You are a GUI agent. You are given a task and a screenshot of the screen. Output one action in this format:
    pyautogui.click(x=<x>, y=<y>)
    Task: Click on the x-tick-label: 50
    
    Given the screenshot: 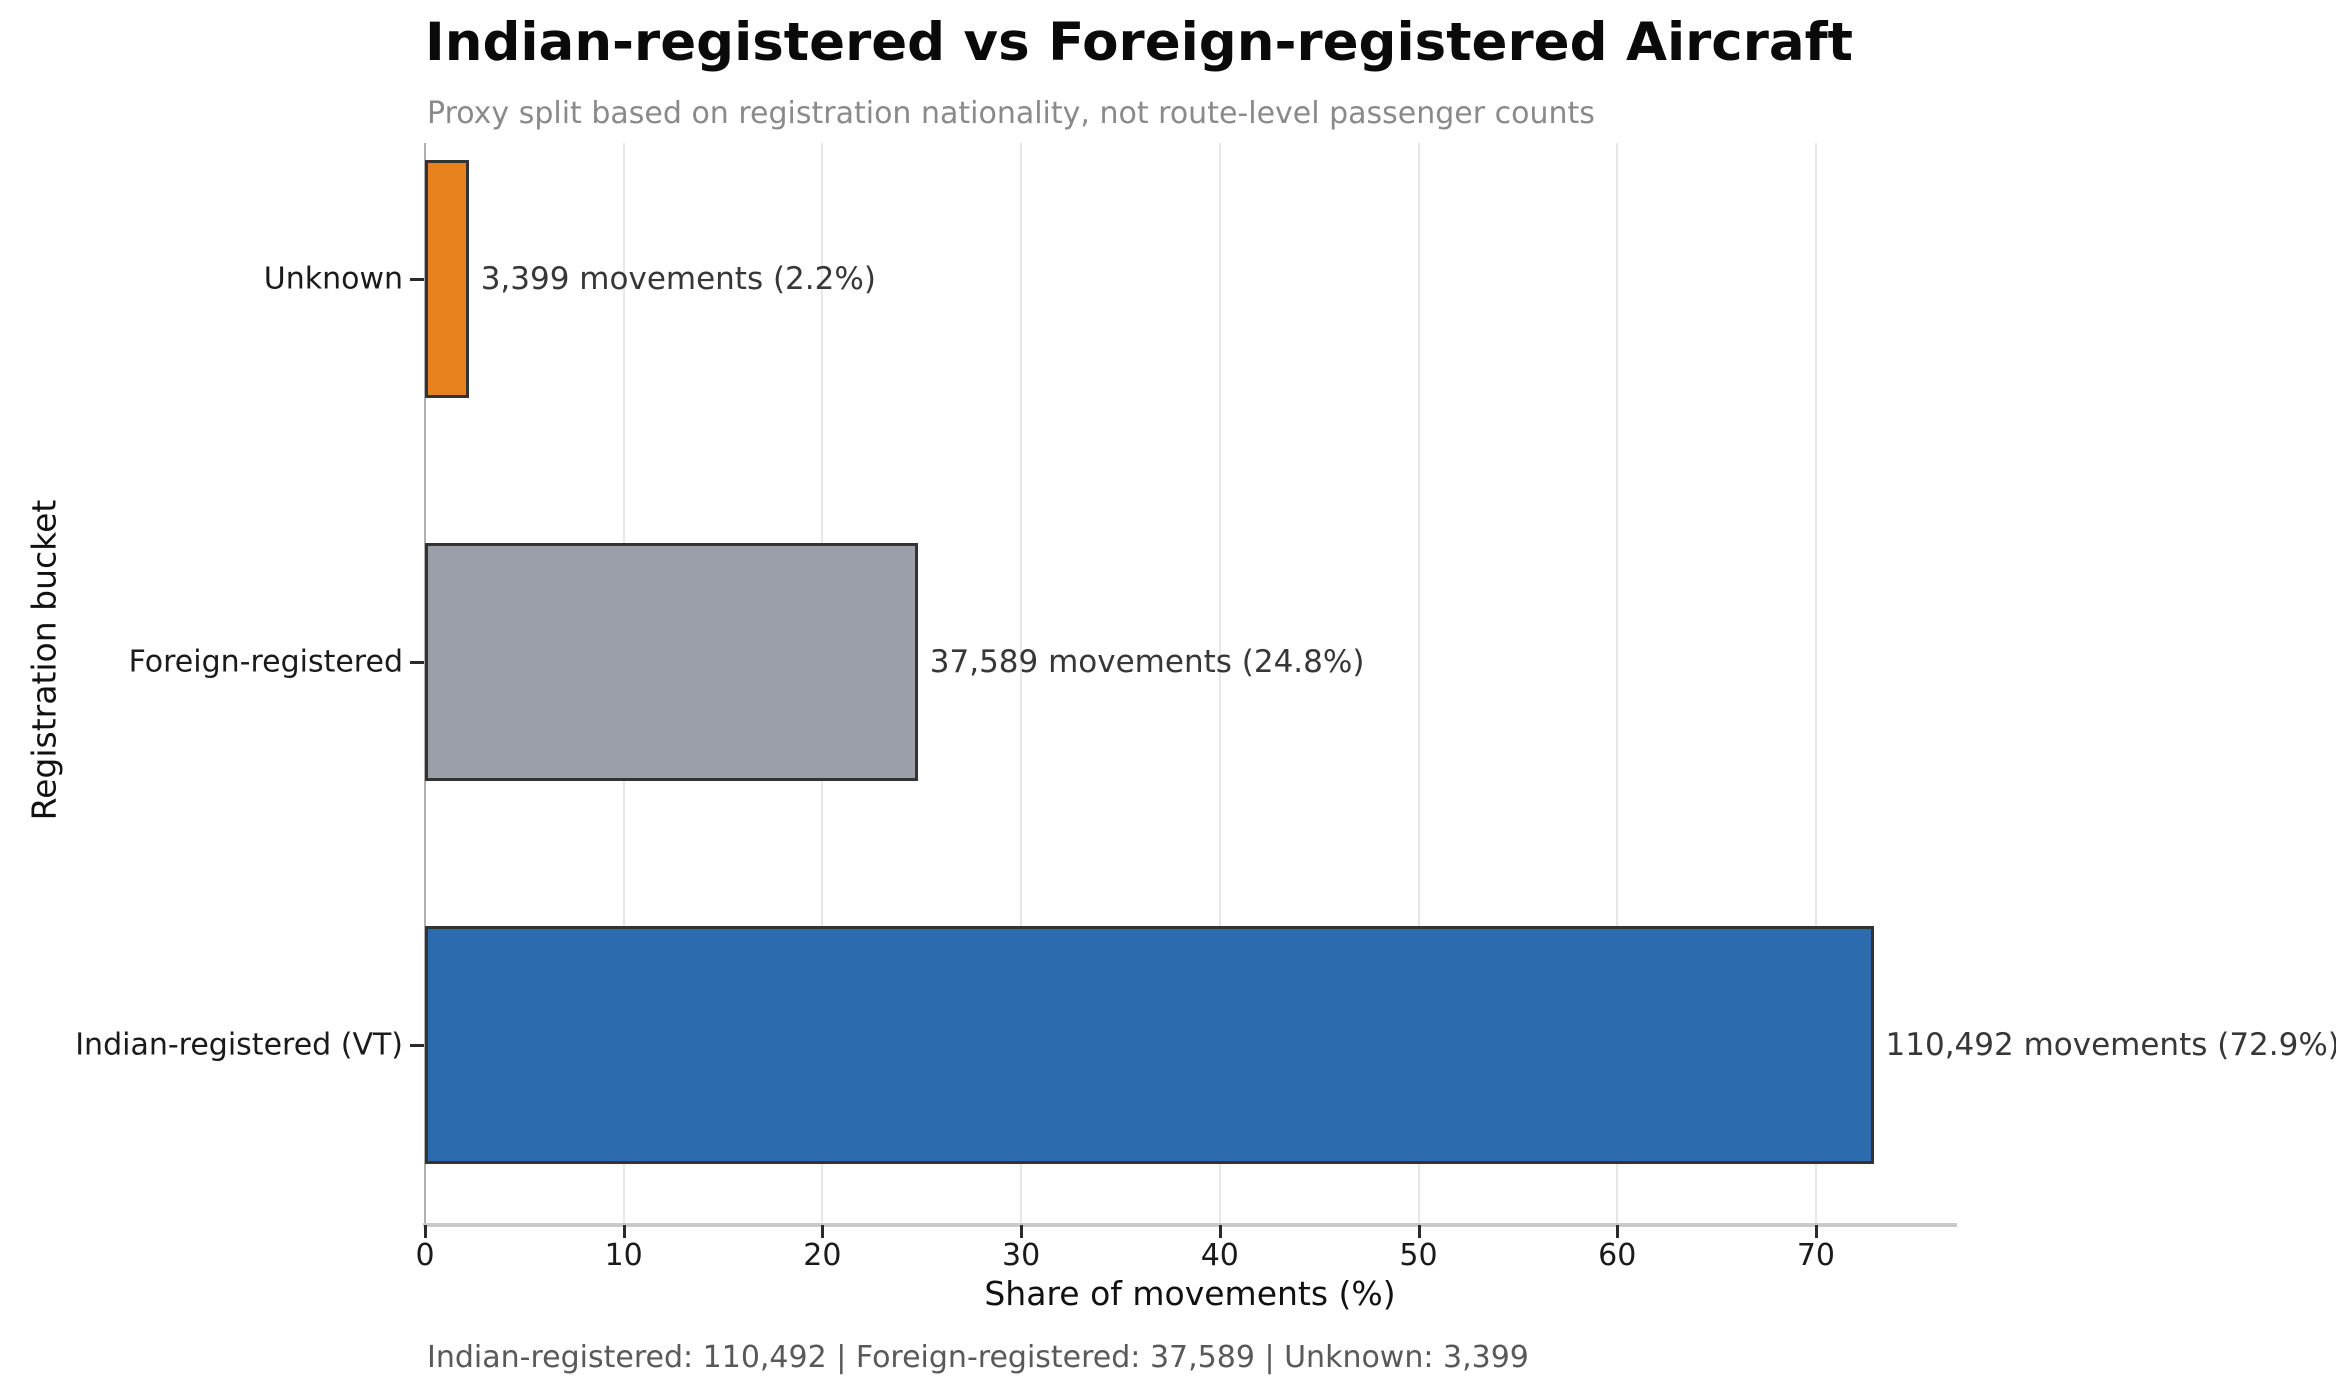 What is the action you would take?
    pyautogui.click(x=1418, y=1255)
    